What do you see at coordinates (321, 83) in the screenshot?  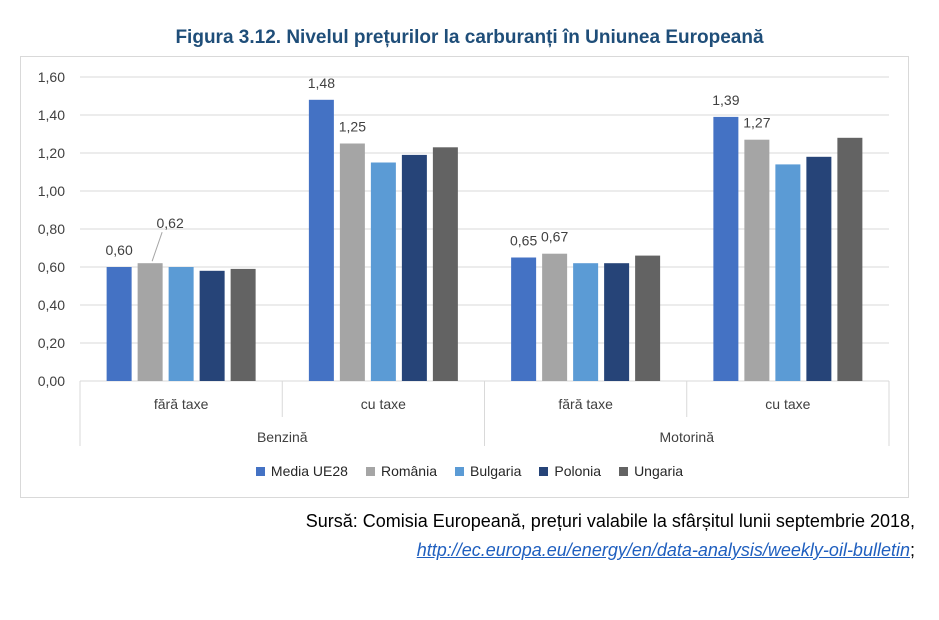 I see `data-label: 1,48` at bounding box center [321, 83].